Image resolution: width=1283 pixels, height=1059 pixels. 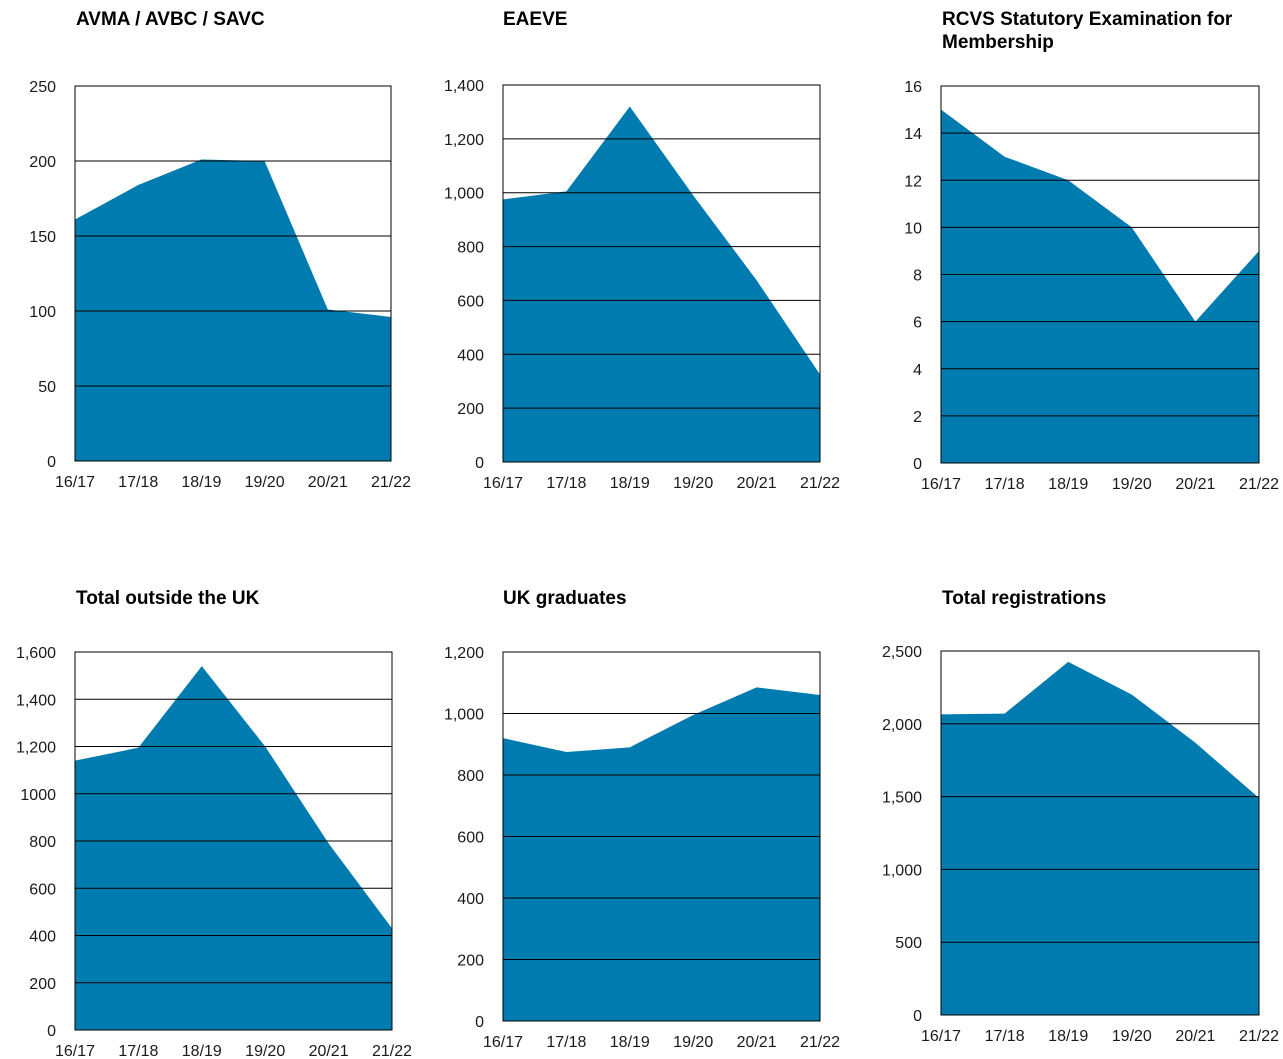 I want to click on y-tick-label: 4, so click(x=917, y=370).